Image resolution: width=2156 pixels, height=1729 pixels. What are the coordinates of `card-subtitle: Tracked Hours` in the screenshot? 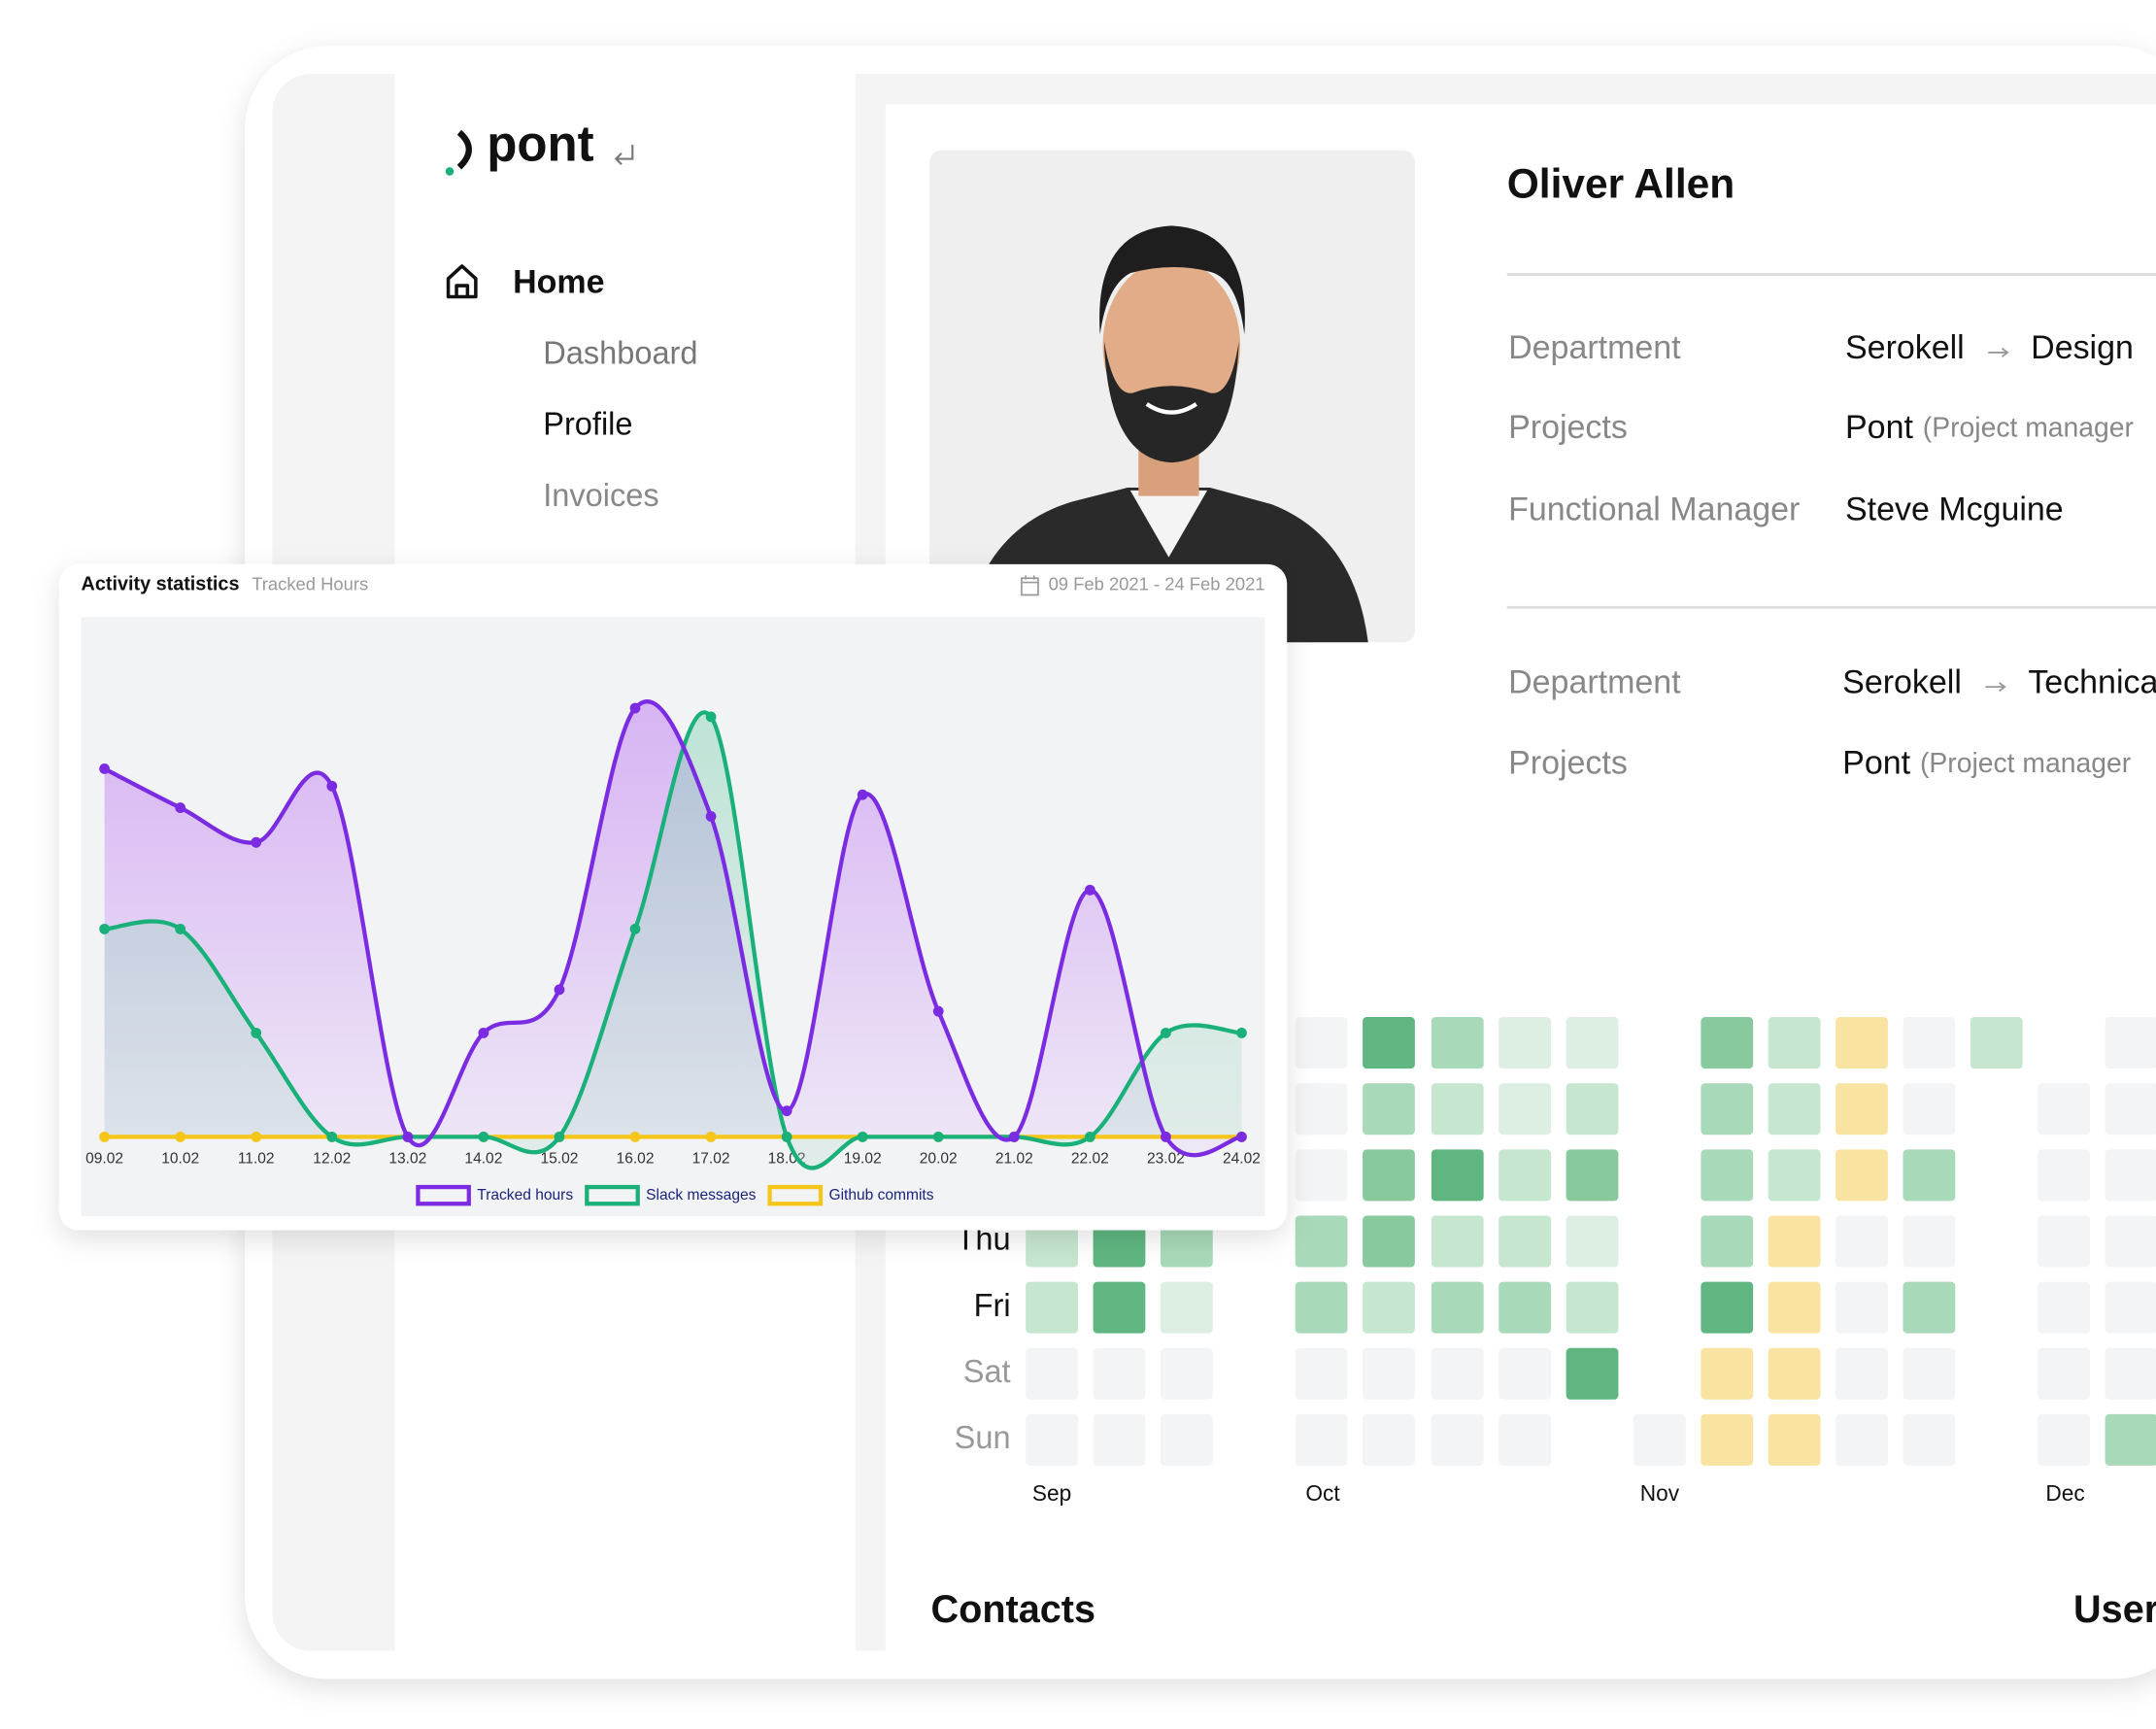 It's located at (310, 583).